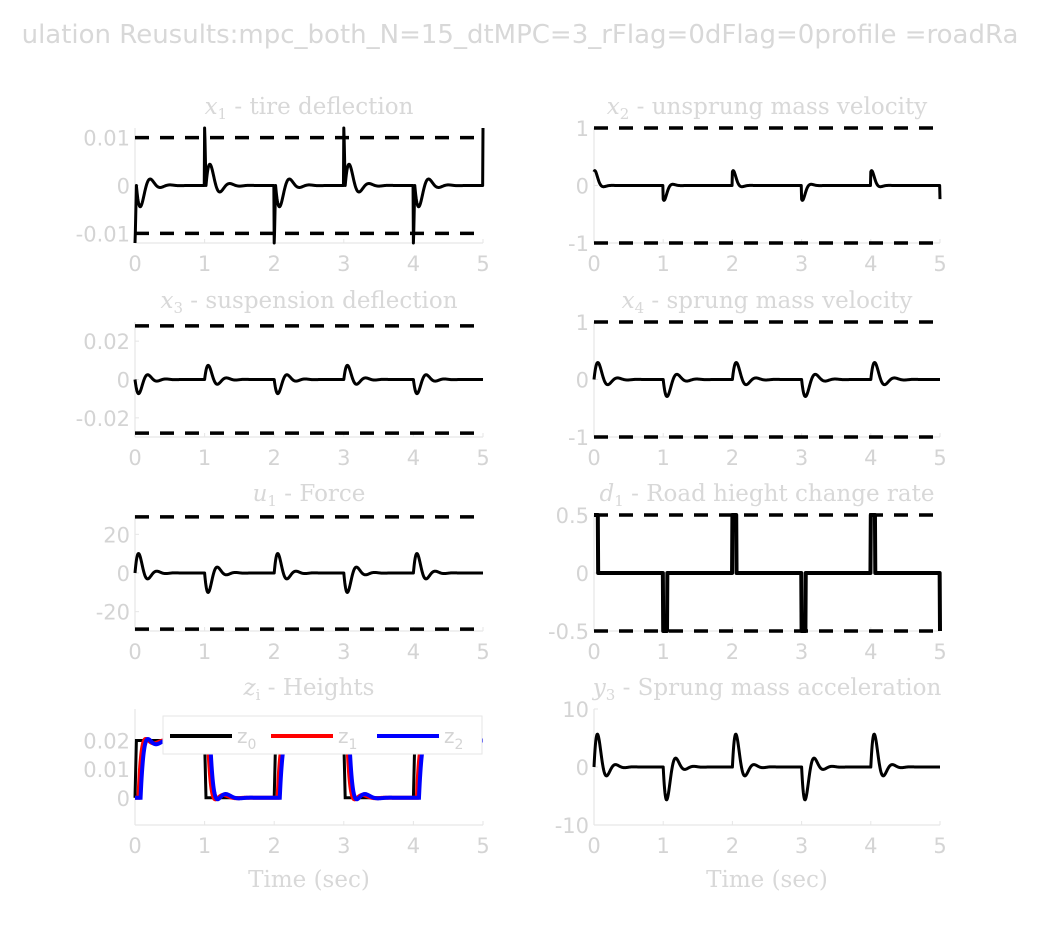 The height and width of the screenshot is (925, 1040). I want to click on y-tick-label: 1, so click(582, 129).